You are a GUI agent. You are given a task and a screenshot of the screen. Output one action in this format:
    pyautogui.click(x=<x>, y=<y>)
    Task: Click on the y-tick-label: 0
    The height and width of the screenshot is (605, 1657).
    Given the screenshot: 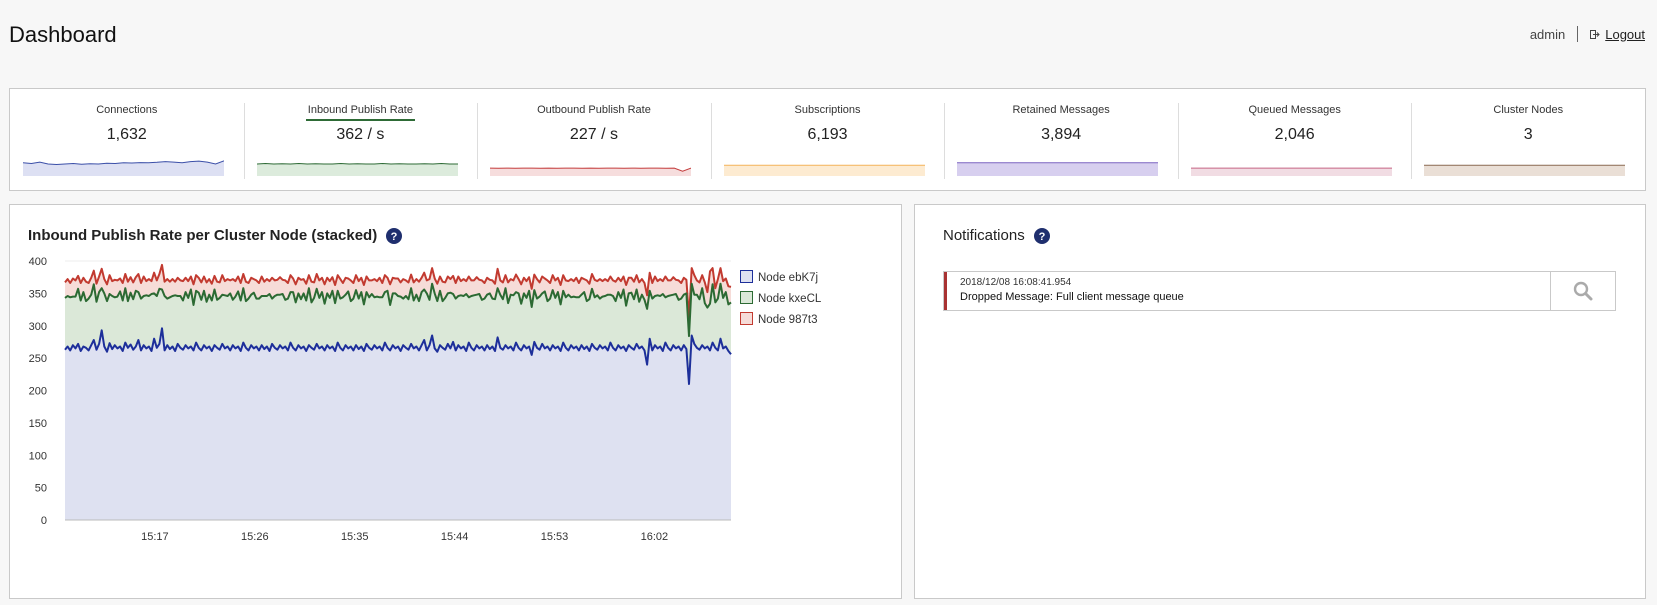 What is the action you would take?
    pyautogui.click(x=44, y=521)
    